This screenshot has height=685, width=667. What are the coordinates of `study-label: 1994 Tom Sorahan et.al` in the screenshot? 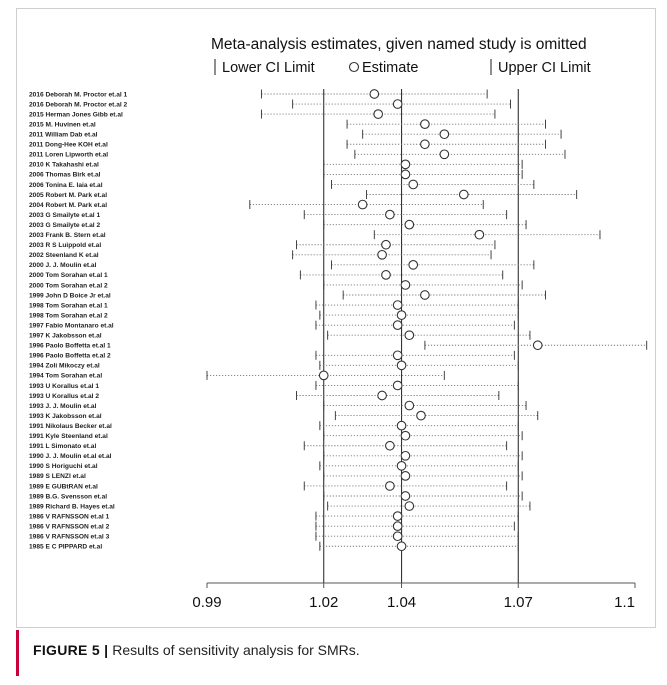 It's located at (65, 376).